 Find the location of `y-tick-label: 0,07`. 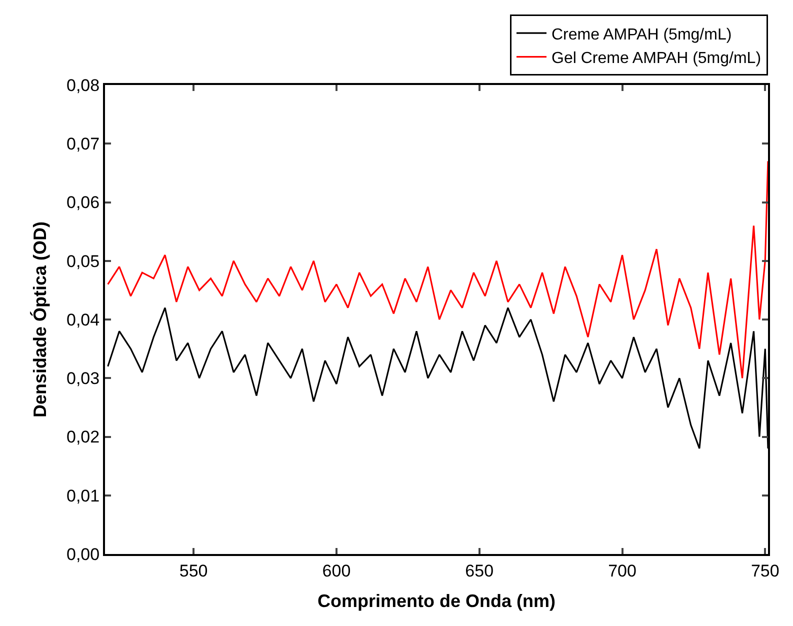

y-tick-label: 0,07 is located at coordinates (83, 144).